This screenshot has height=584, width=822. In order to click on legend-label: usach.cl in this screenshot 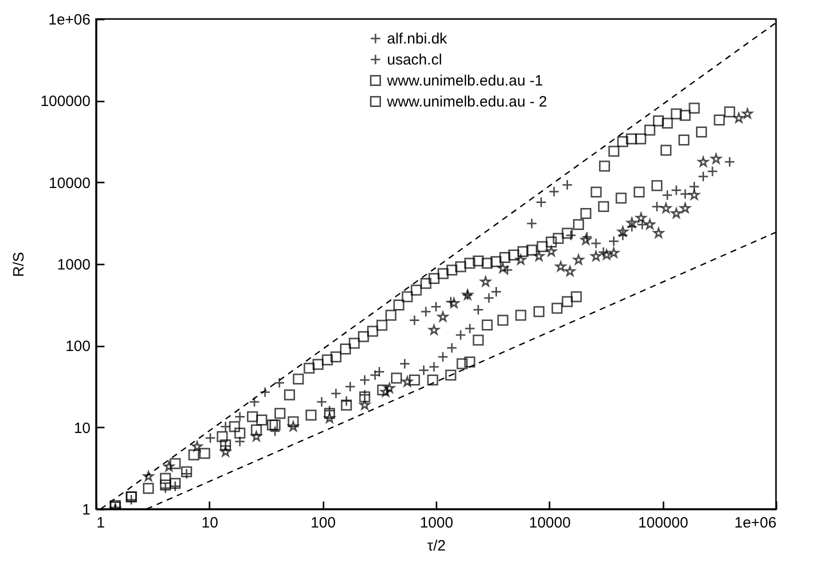, I will do `click(414, 60)`.